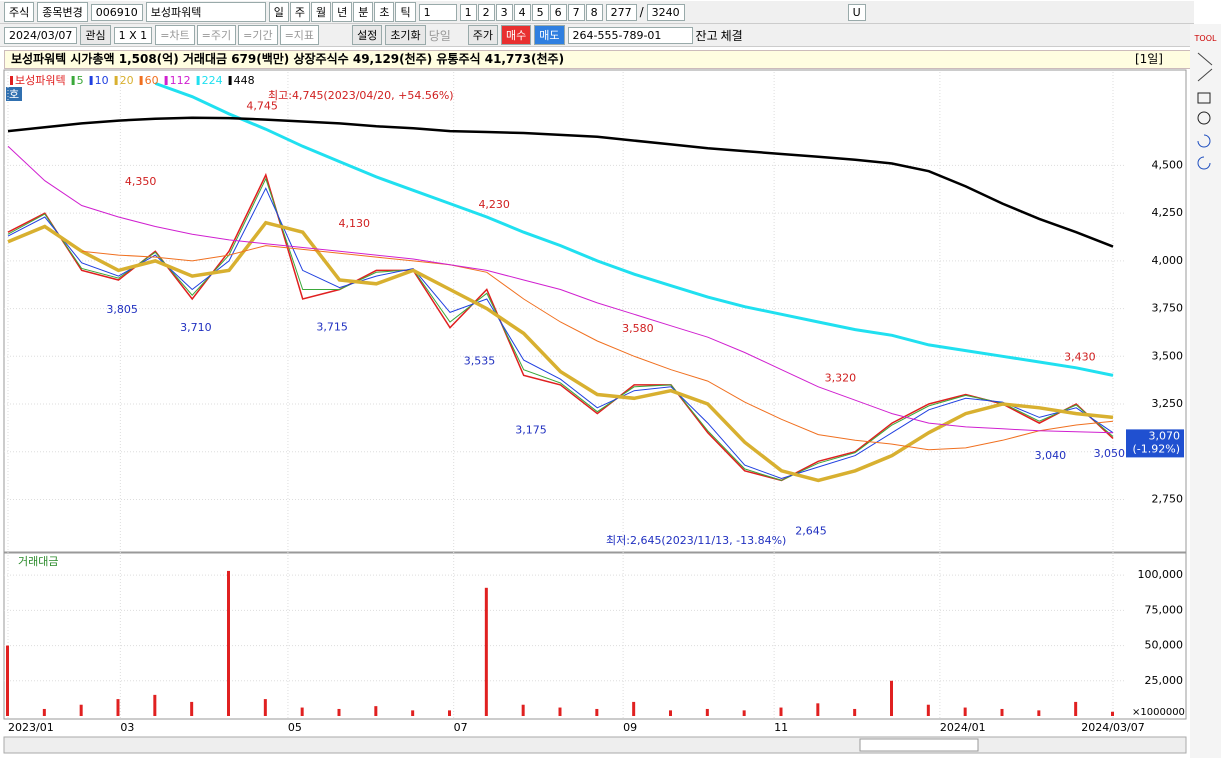 The image size is (1221, 758). Describe the element at coordinates (1168, 212) in the screenshot. I see `y-tick-label: 4,250` at that location.